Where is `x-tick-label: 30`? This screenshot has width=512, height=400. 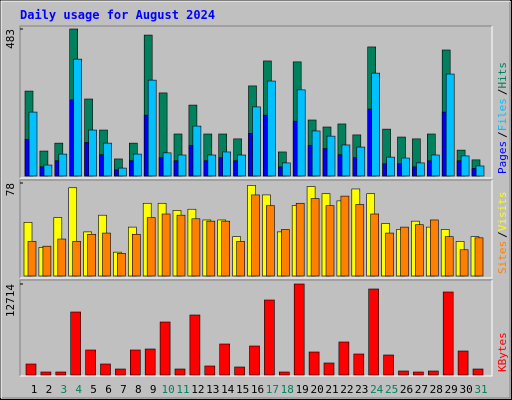 x-tick-label: 30 is located at coordinates (465, 389).